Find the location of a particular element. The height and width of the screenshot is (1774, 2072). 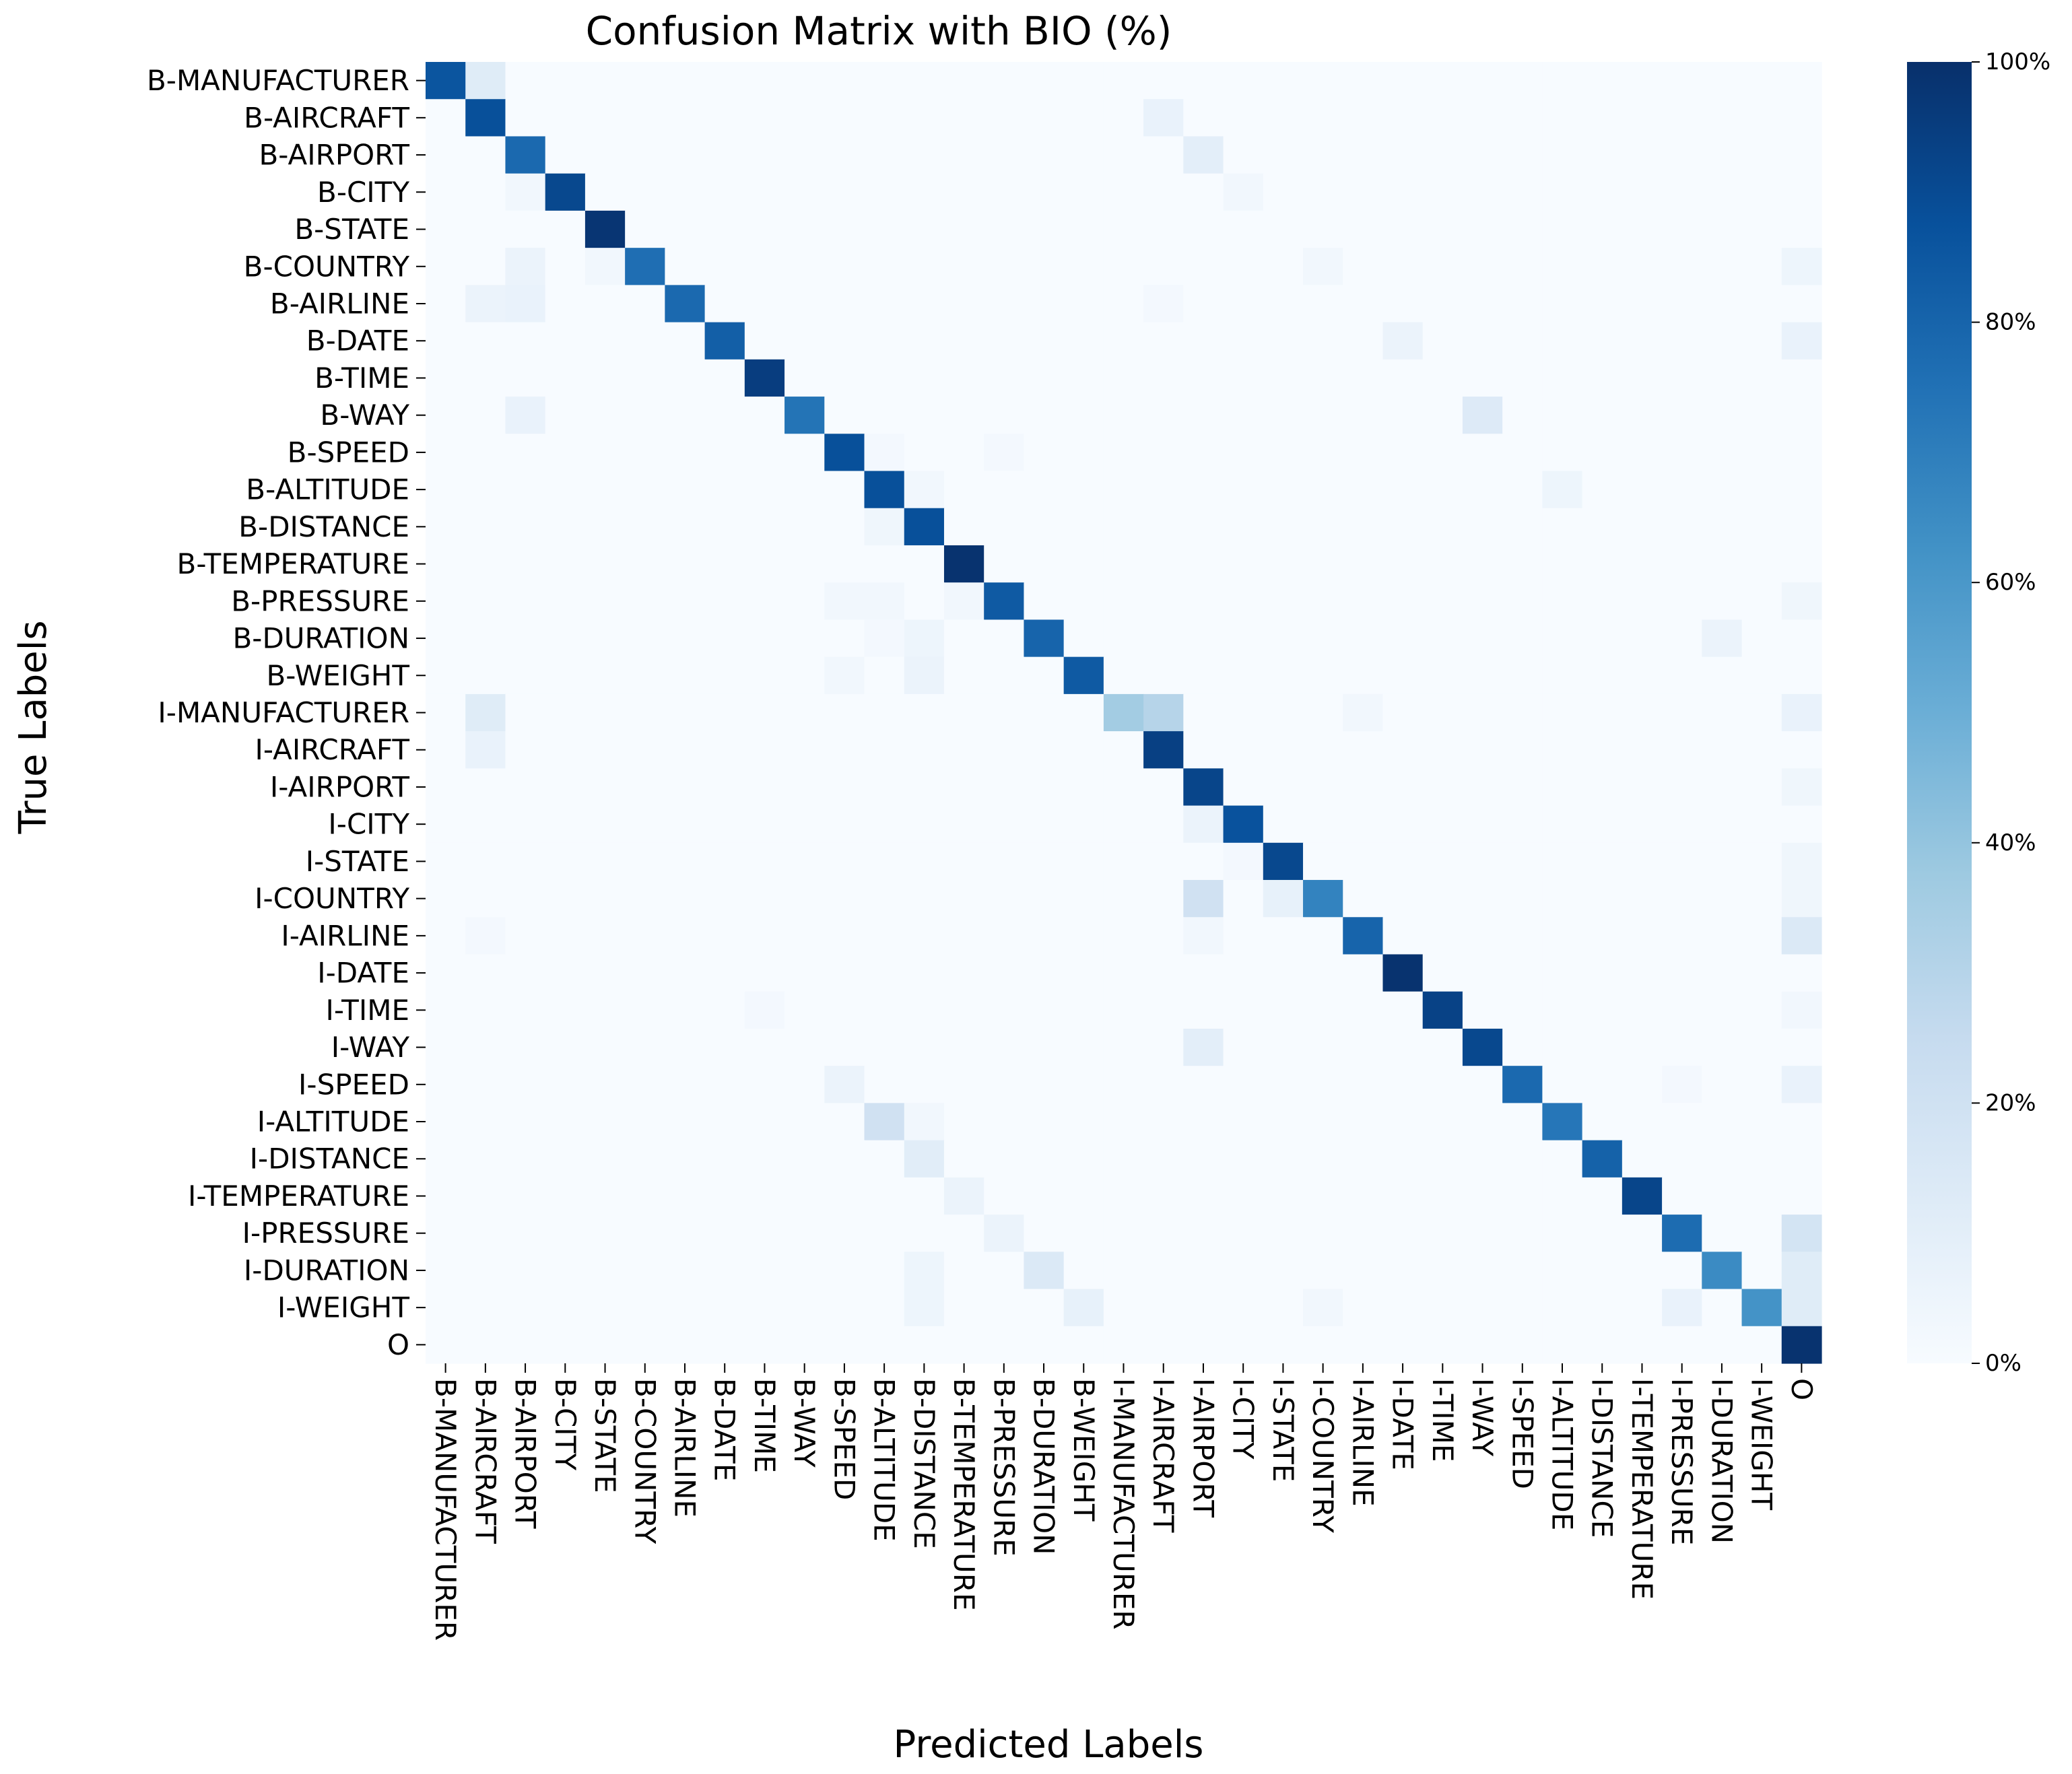

heatmap-cell-I-AIRCRAFT-I-STATE is located at coordinates (1283, 750).